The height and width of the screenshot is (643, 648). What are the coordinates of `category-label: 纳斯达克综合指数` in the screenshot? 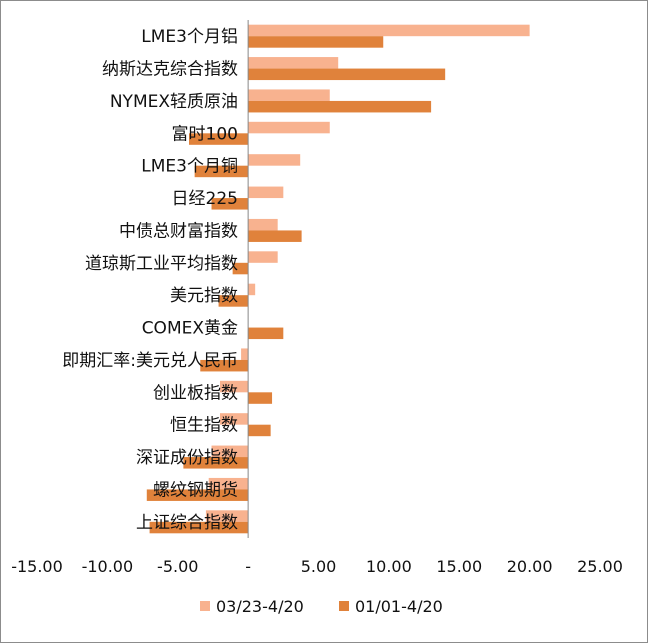 It's located at (170, 70).